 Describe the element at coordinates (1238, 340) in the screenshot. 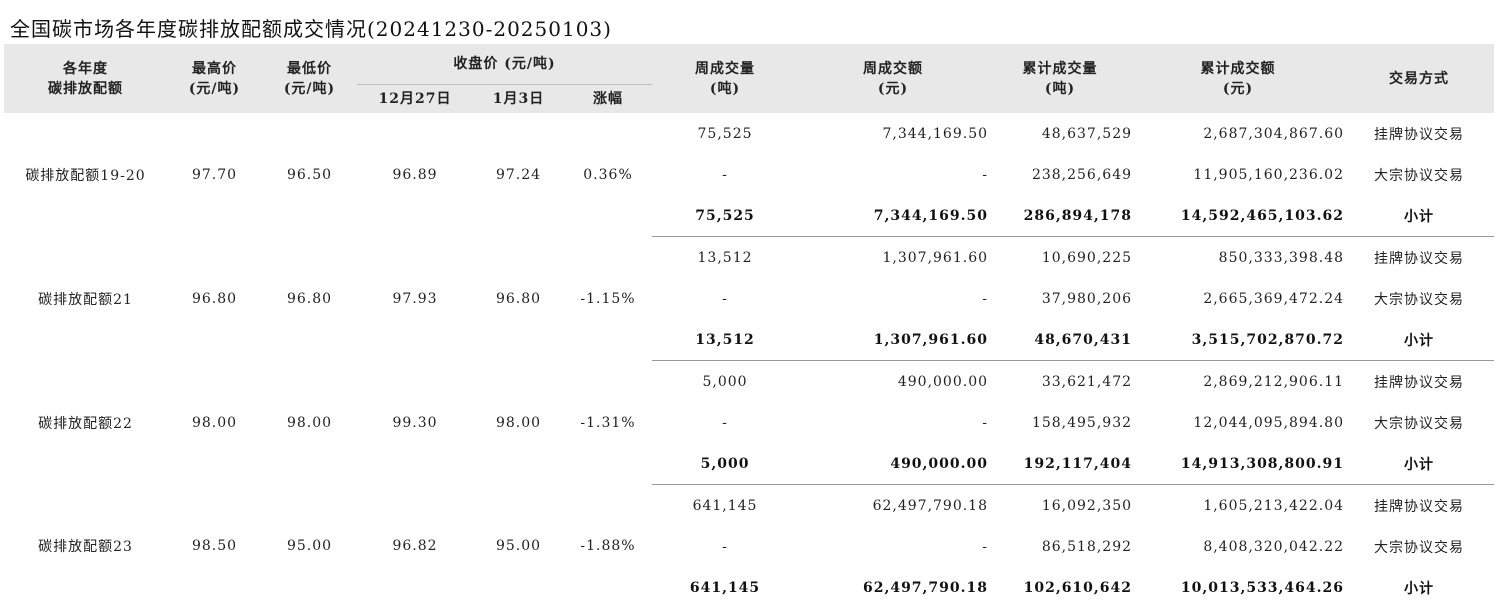

I see `cum-amount: 3,515,702,870.72` at that location.